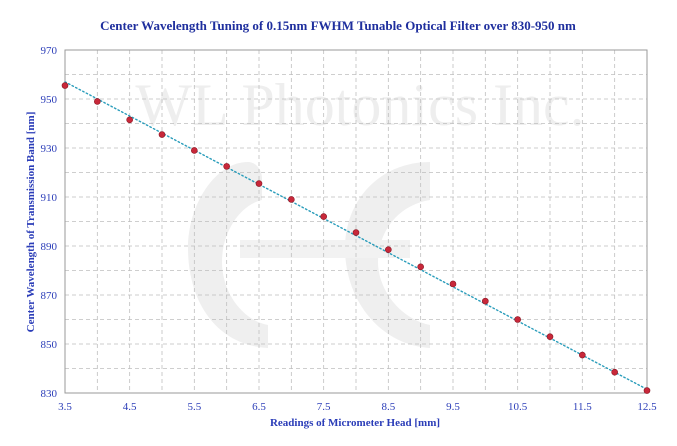 The height and width of the screenshot is (446, 677). Describe the element at coordinates (259, 407) in the screenshot. I see `x-tick-label: 6.5` at that location.